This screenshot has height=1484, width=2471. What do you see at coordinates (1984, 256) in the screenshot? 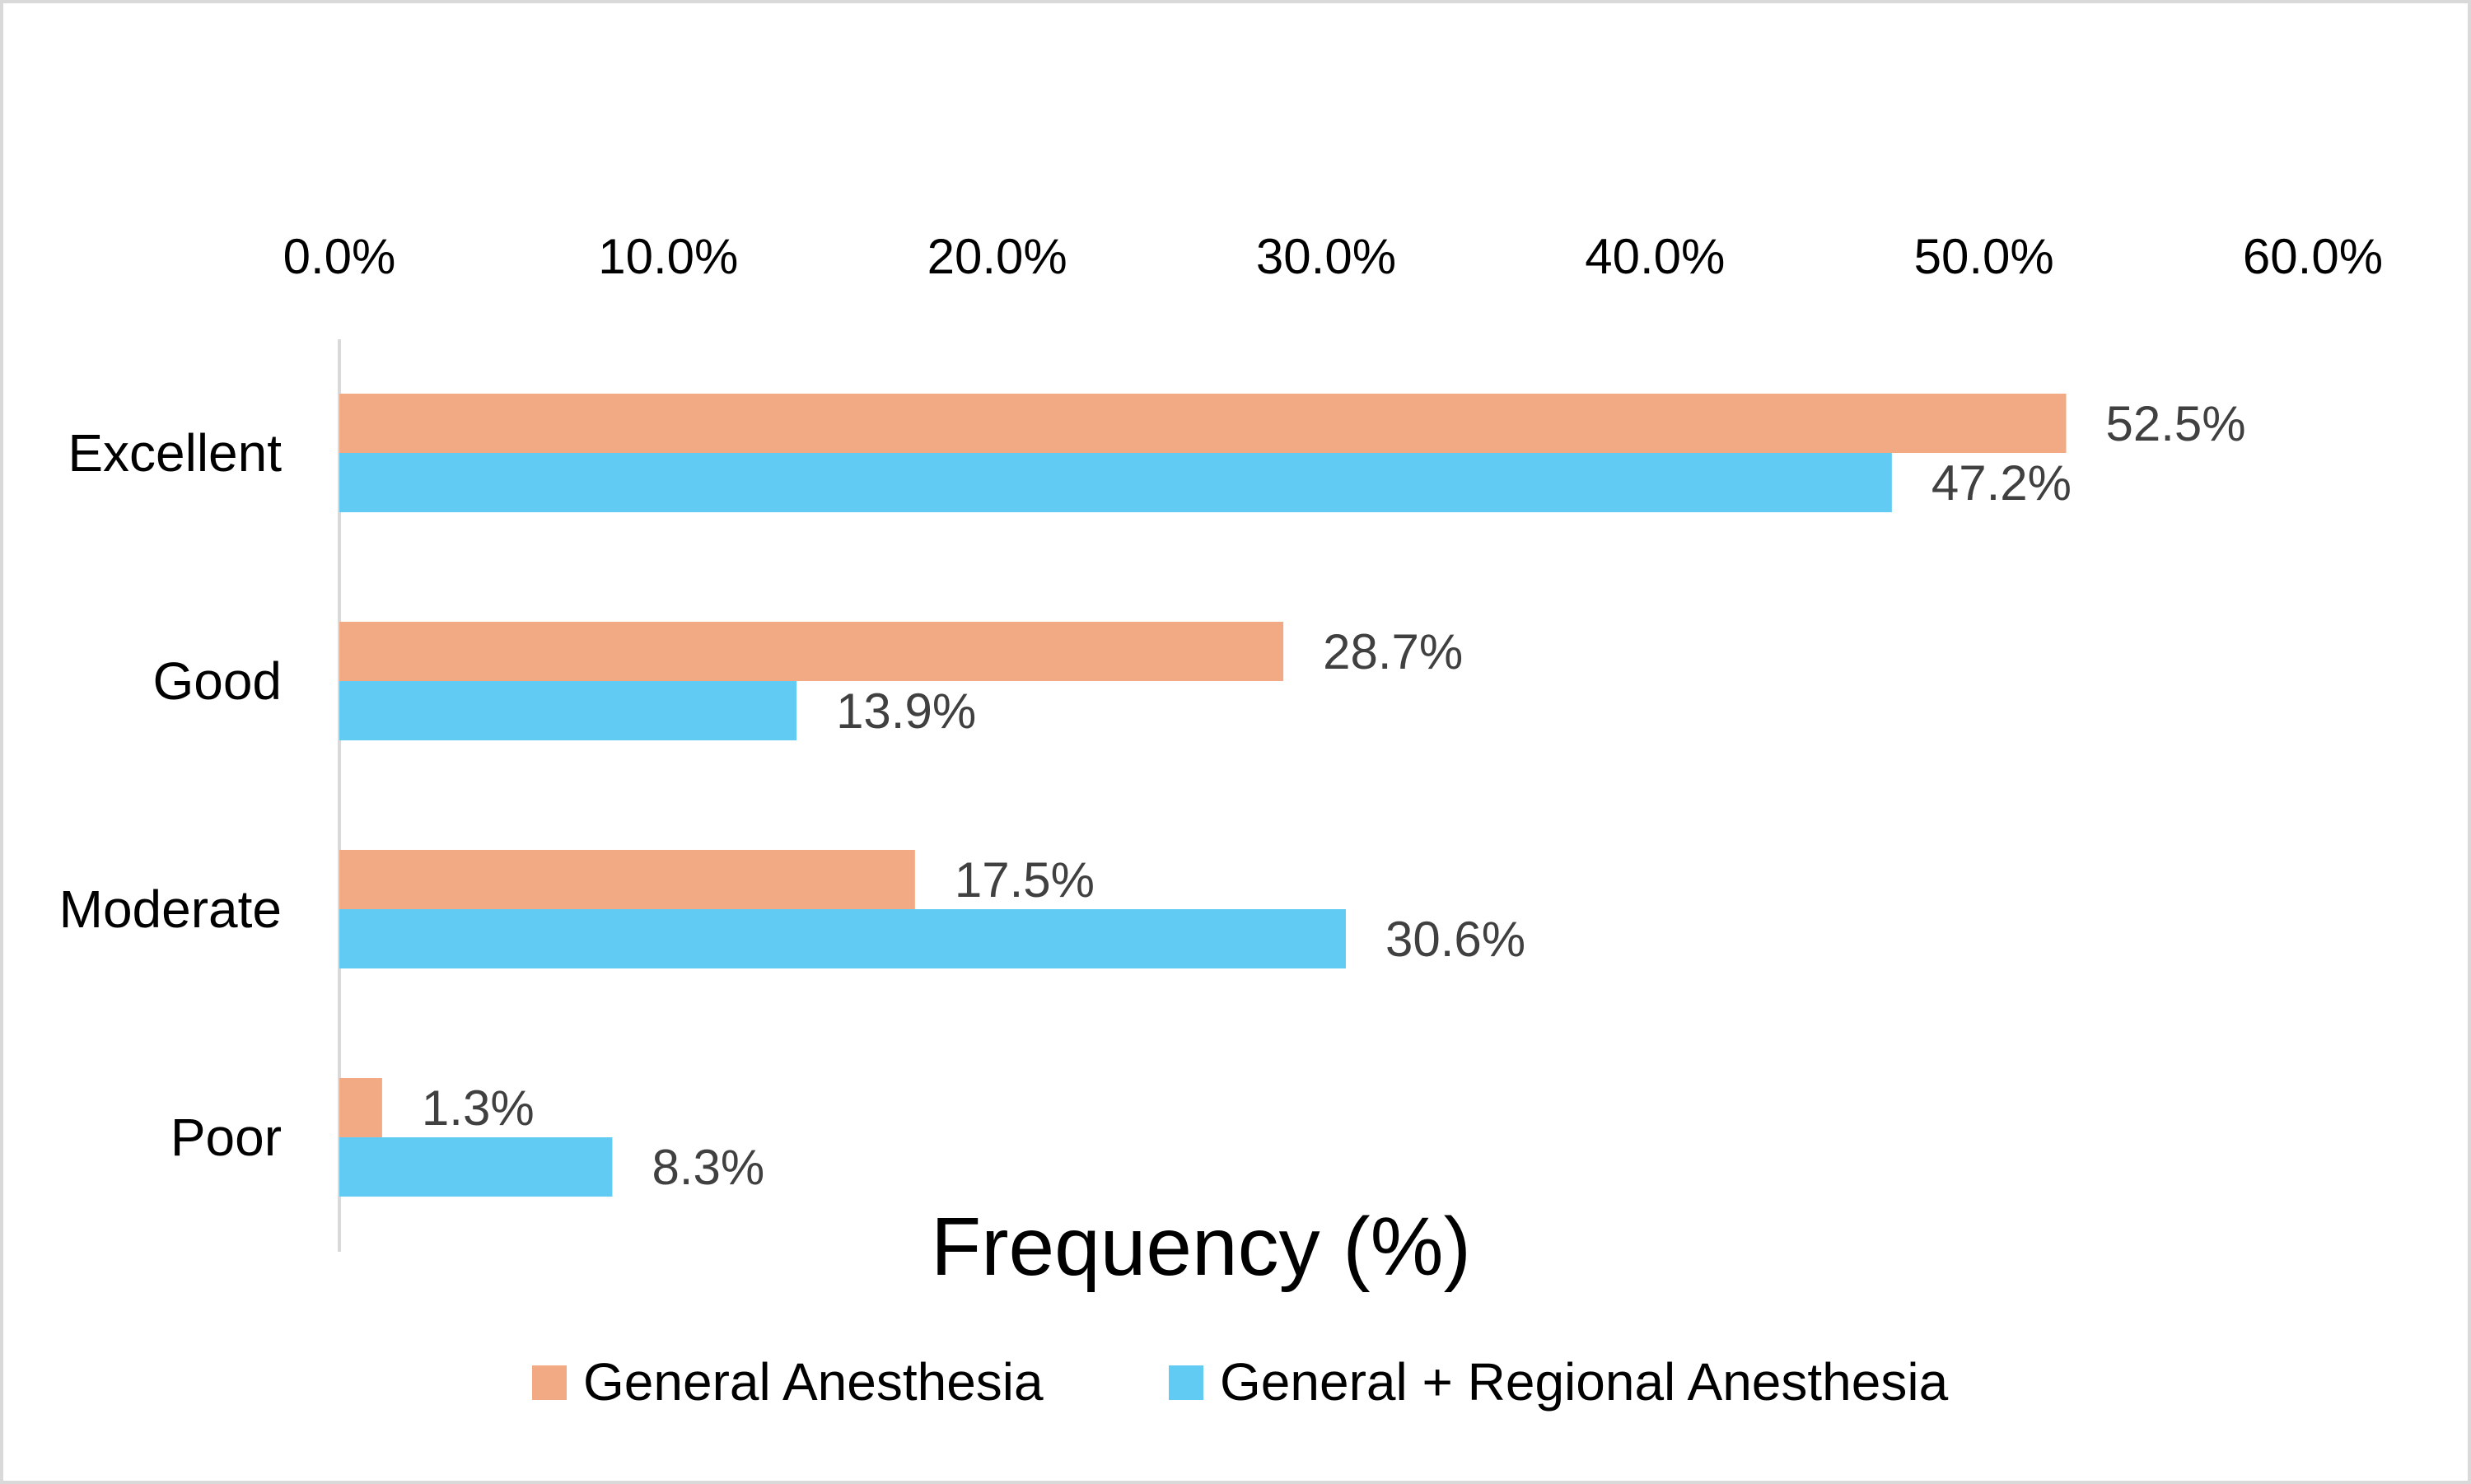
I see `x-tick-label: 50.0%` at bounding box center [1984, 256].